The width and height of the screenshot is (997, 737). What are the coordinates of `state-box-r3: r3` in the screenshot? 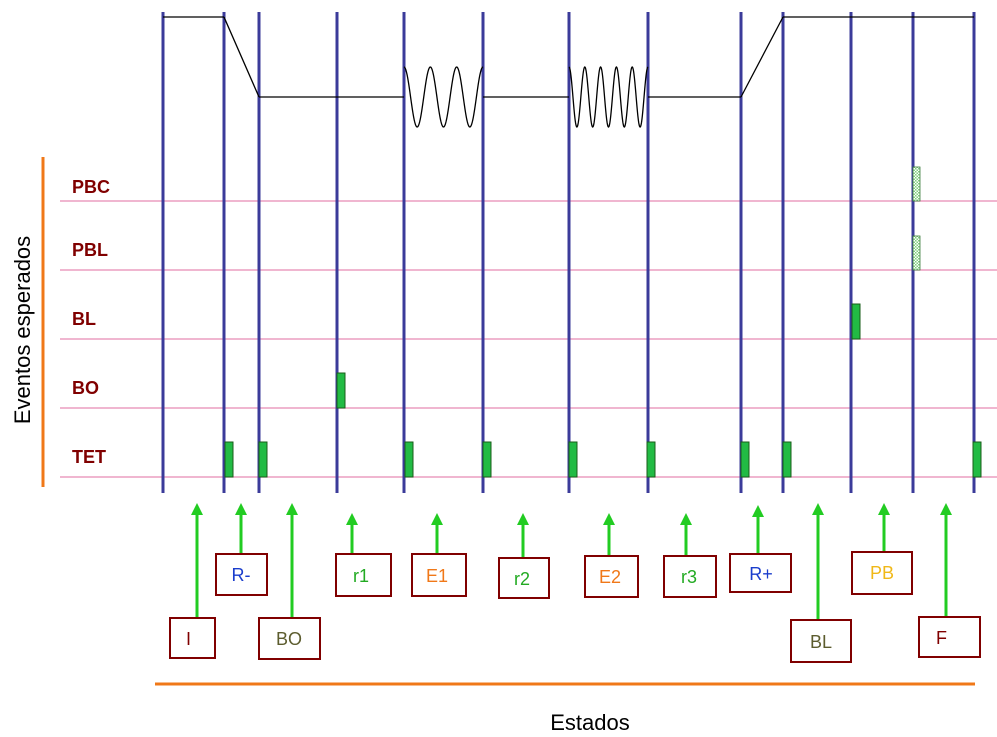 It's located at (690, 576).